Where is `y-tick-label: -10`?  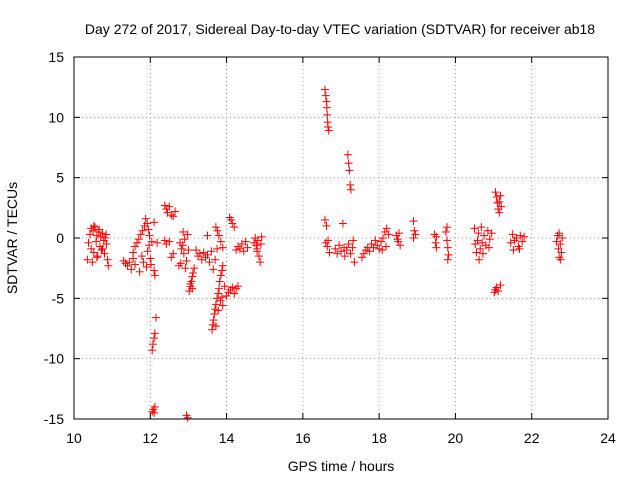
y-tick-label: -10 is located at coordinates (54, 359).